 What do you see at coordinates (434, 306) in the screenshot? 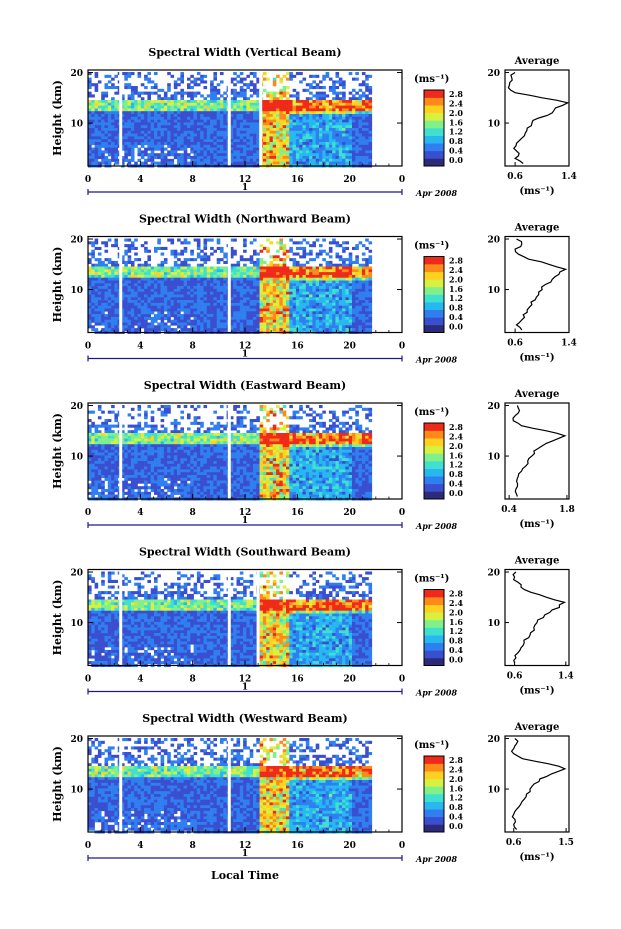
I see `colorbar-segment` at bounding box center [434, 306].